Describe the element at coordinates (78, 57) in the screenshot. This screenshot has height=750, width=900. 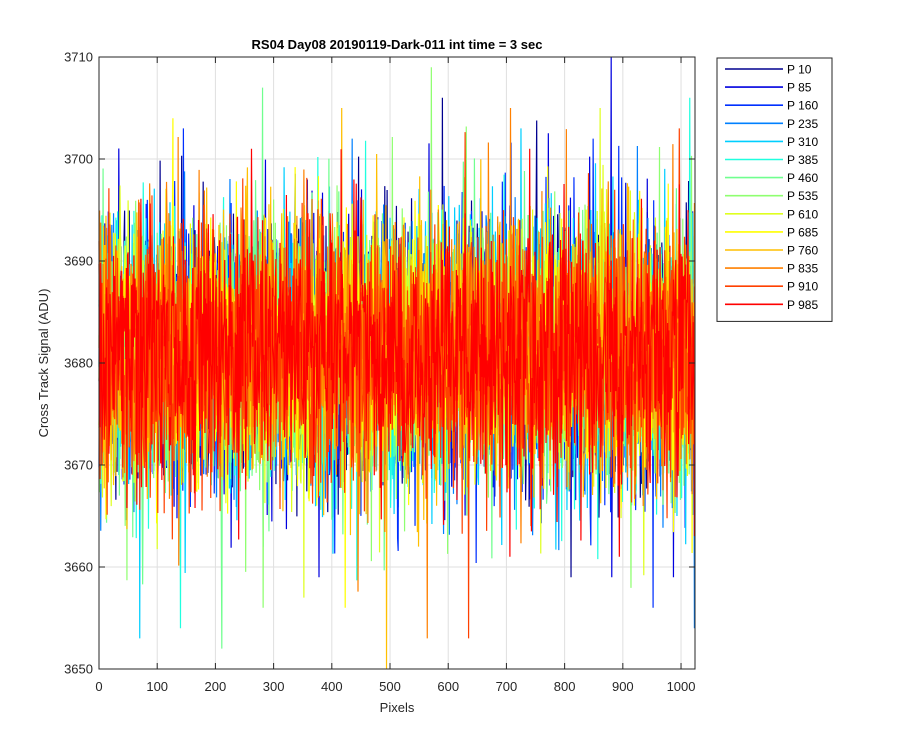
I see `y-tick-label: 3710` at that location.